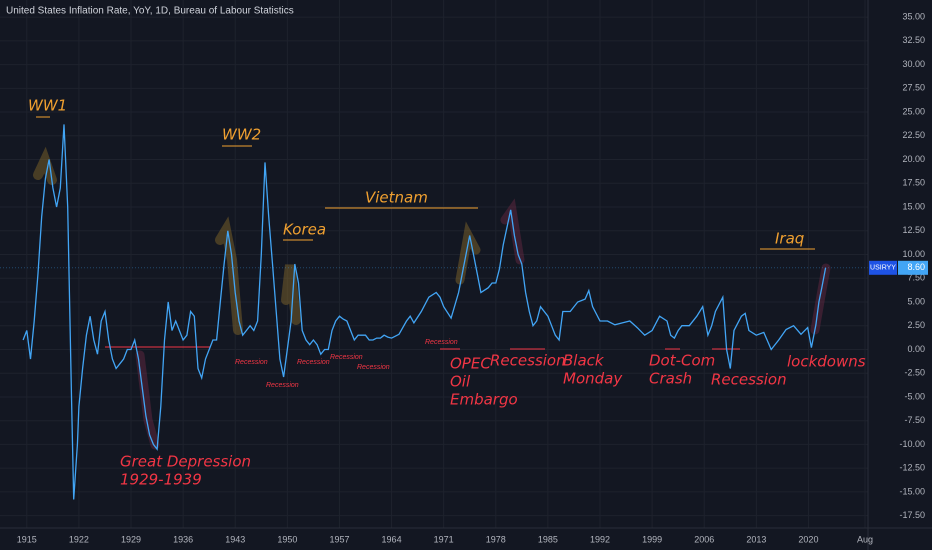  What do you see at coordinates (808, 539) in the screenshot?
I see `x-tick-label: 2020` at bounding box center [808, 539].